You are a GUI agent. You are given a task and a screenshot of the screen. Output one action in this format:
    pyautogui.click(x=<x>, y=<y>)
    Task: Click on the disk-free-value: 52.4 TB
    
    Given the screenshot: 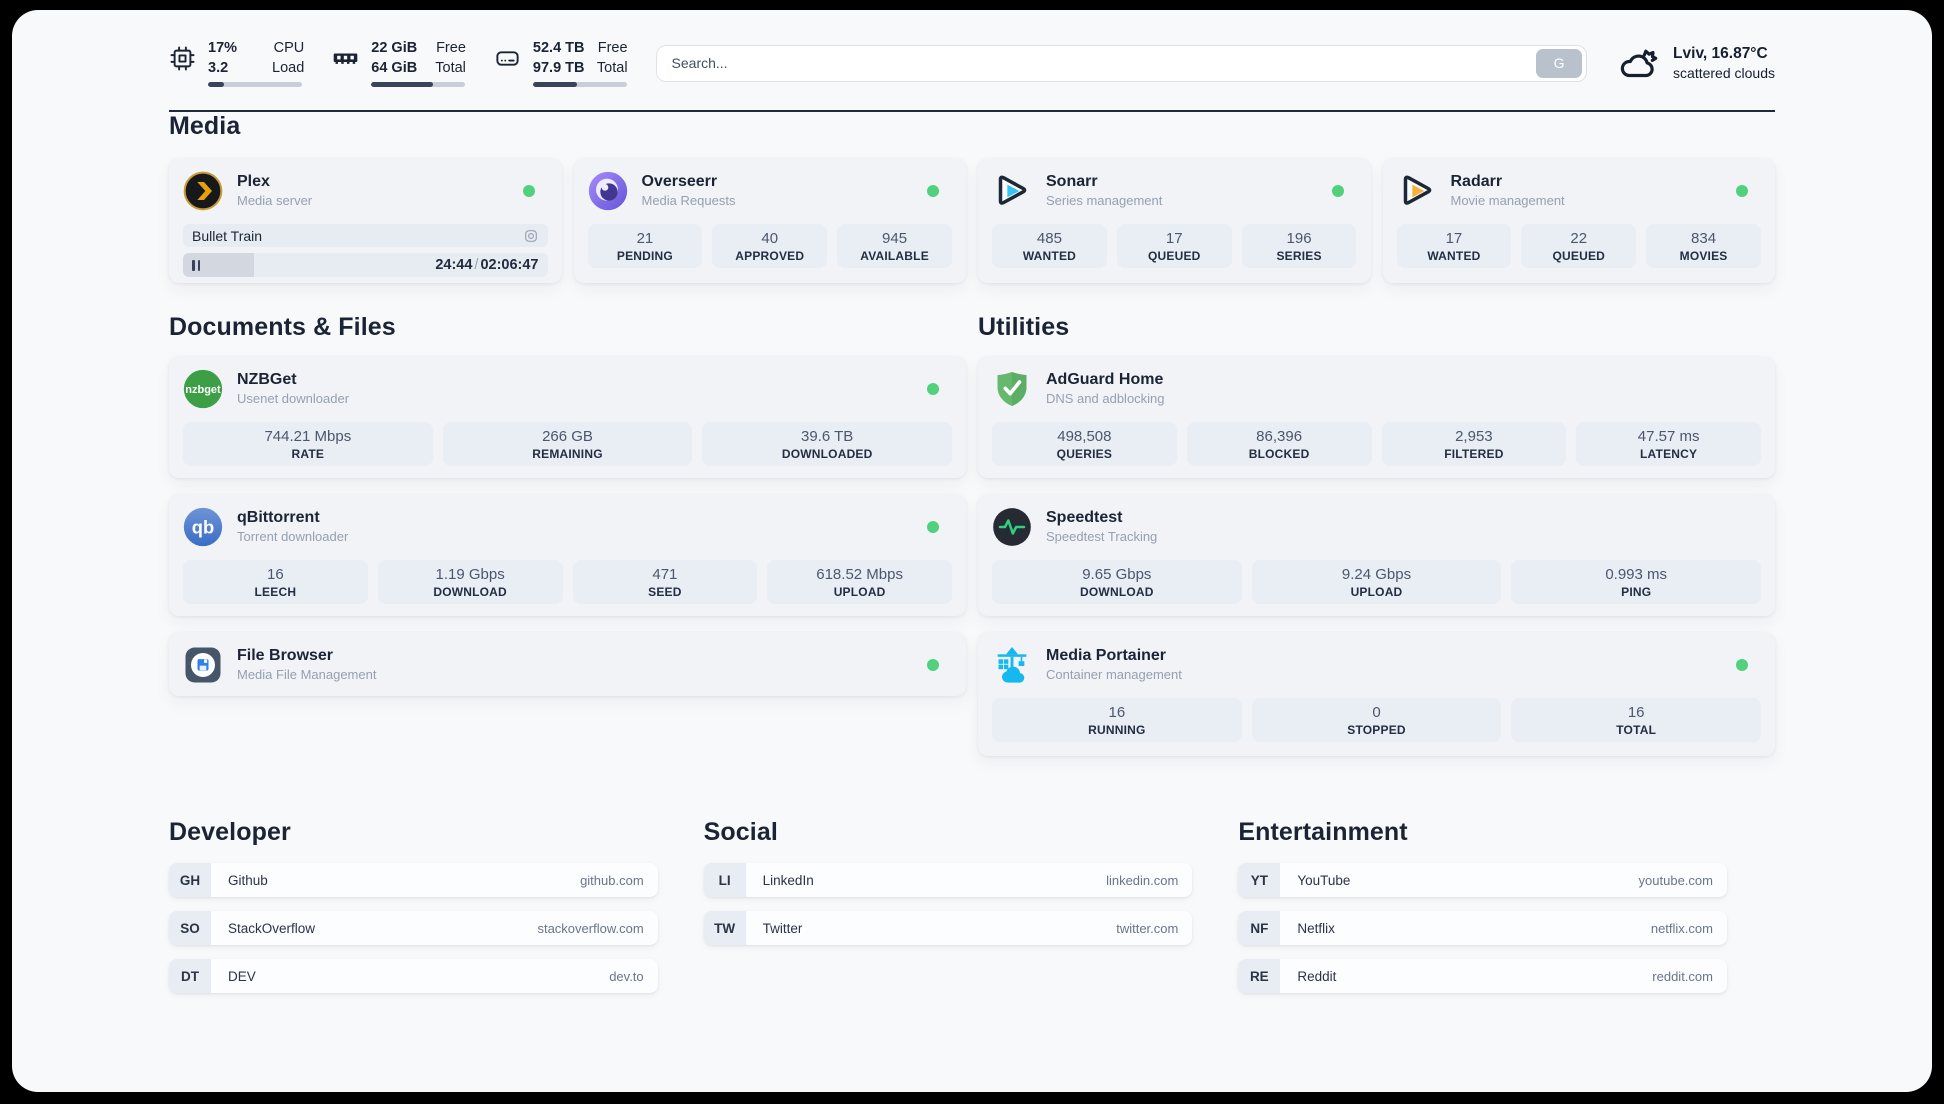 What is the action you would take?
    pyautogui.click(x=558, y=48)
    